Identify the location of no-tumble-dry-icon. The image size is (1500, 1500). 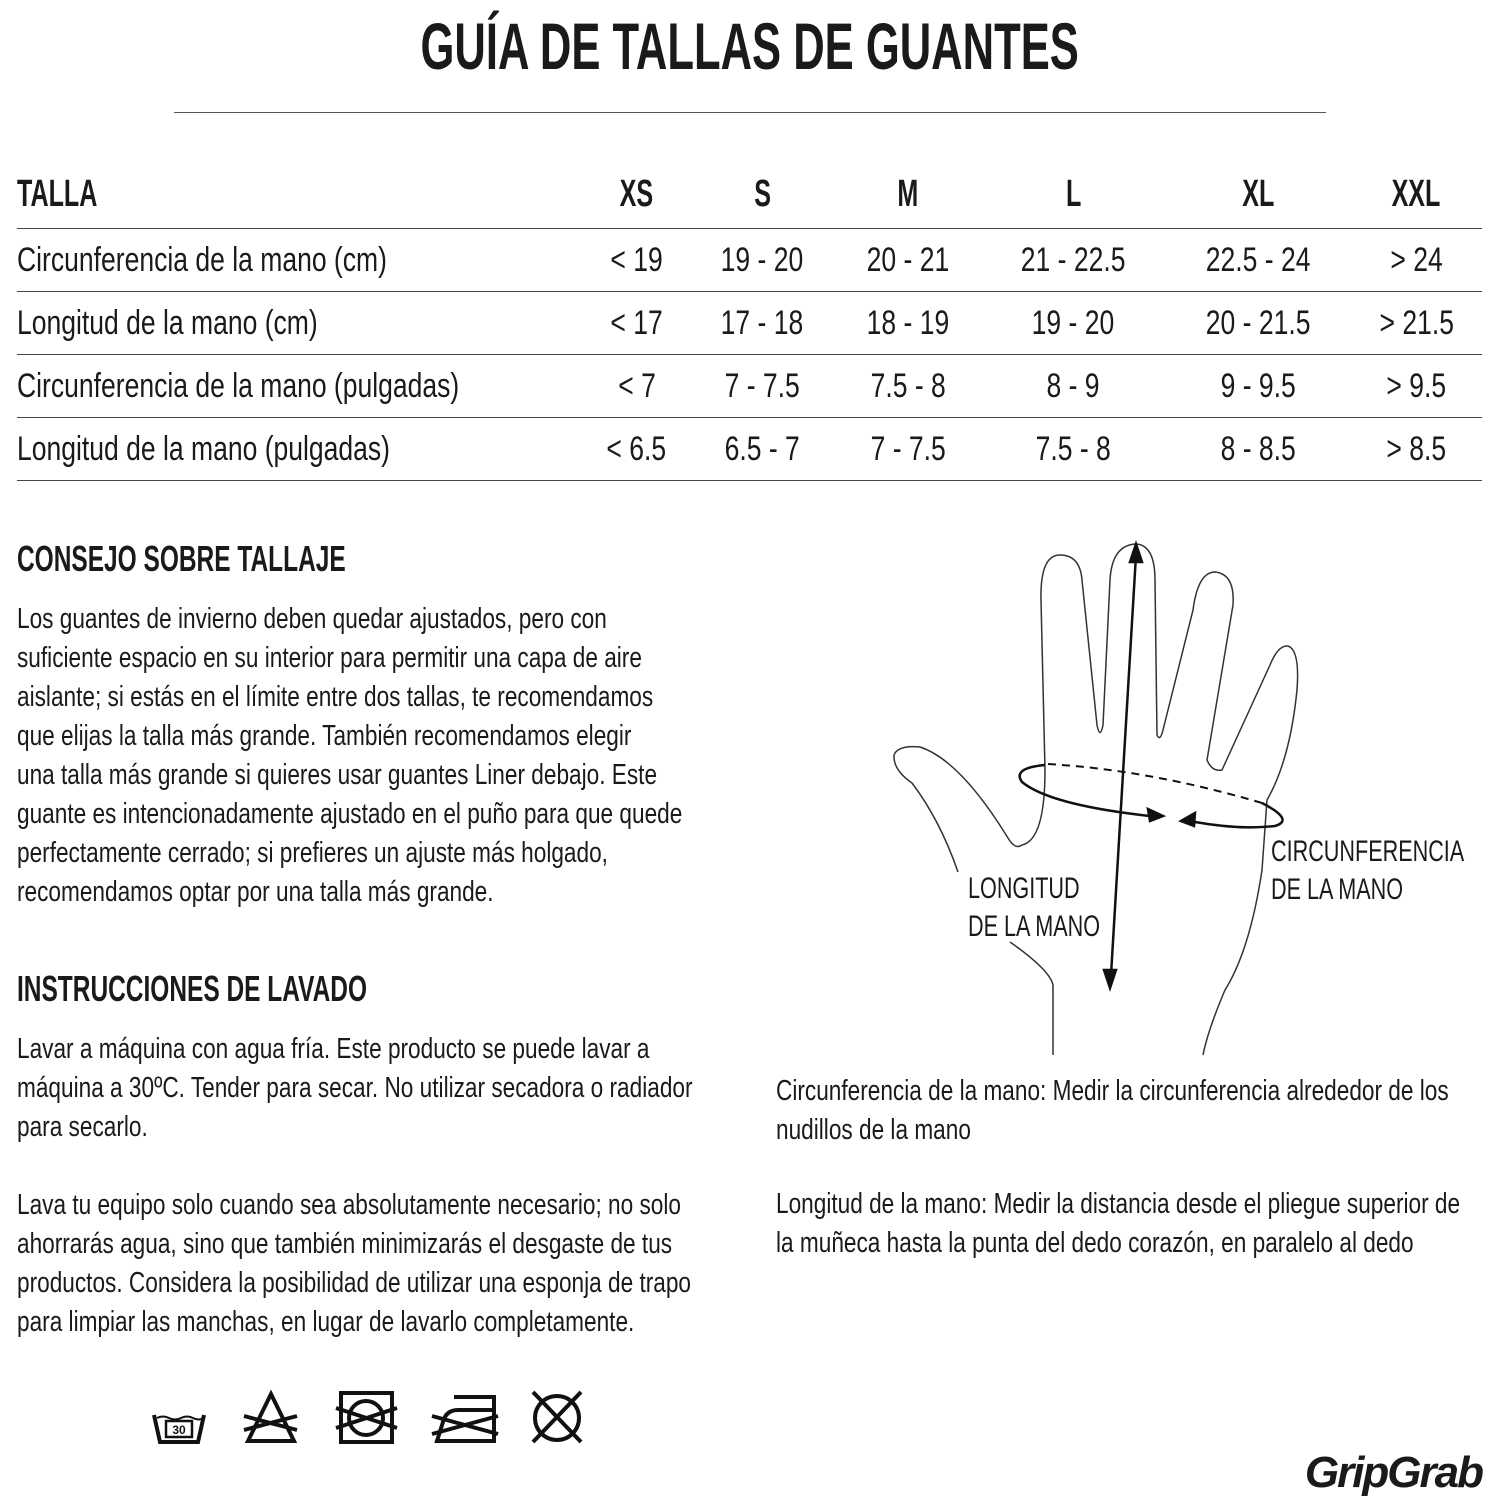
(366, 1417).